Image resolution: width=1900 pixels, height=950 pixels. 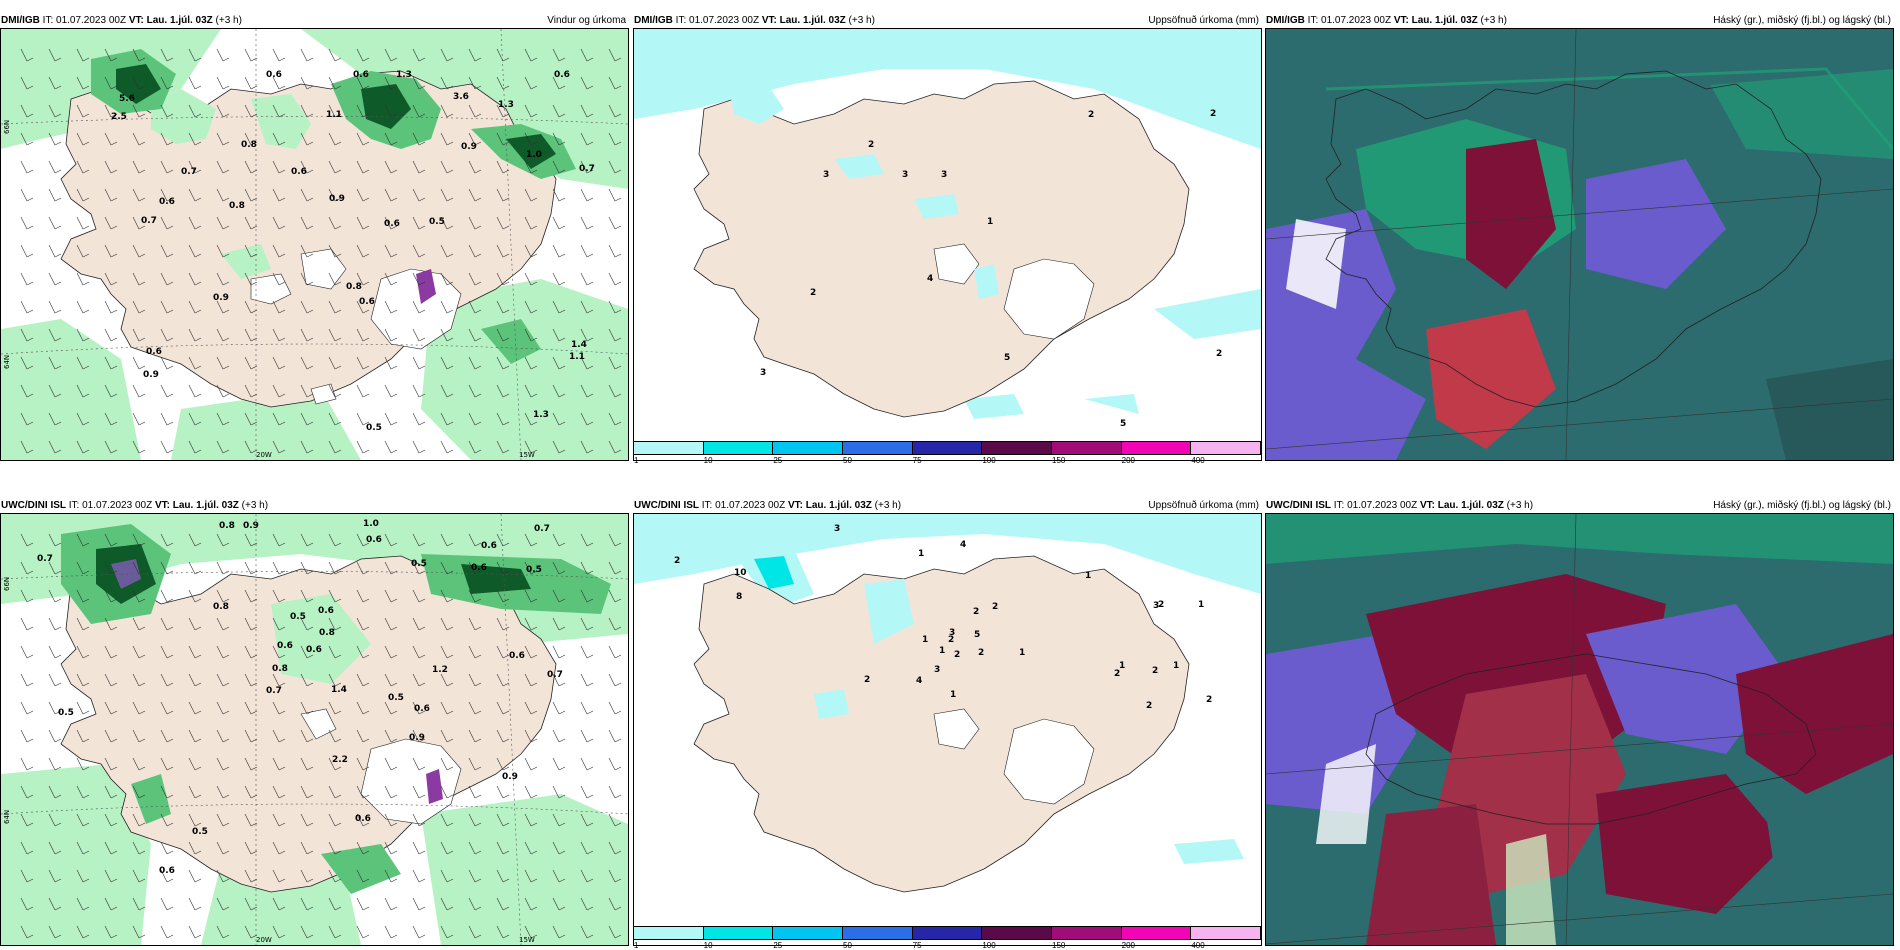 I want to click on precip-value-label: 0.7, so click(x=274, y=691).